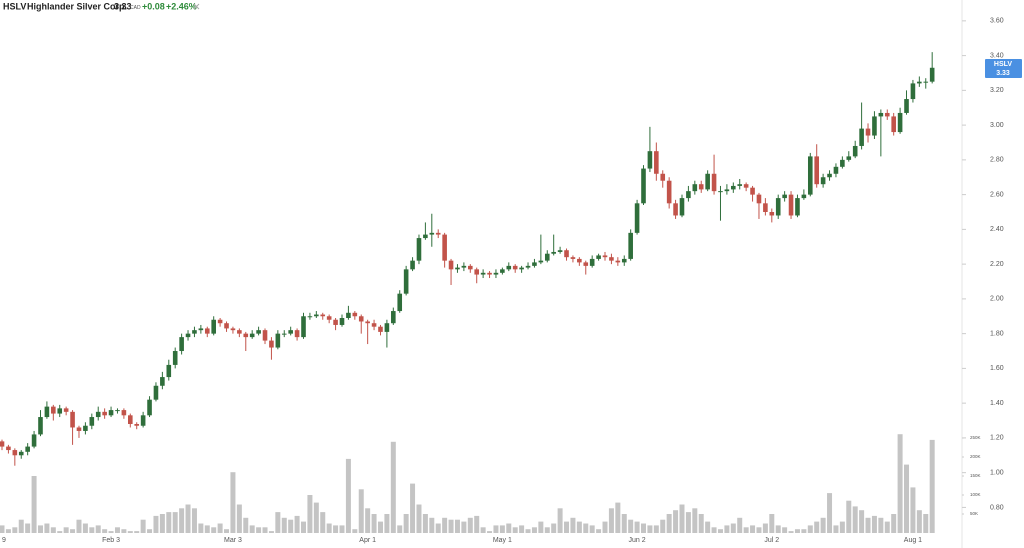 Image resolution: width=1024 pixels, height=548 pixels. Describe the element at coordinates (14, 6) in the screenshot. I see `symbol: HSLV` at that location.